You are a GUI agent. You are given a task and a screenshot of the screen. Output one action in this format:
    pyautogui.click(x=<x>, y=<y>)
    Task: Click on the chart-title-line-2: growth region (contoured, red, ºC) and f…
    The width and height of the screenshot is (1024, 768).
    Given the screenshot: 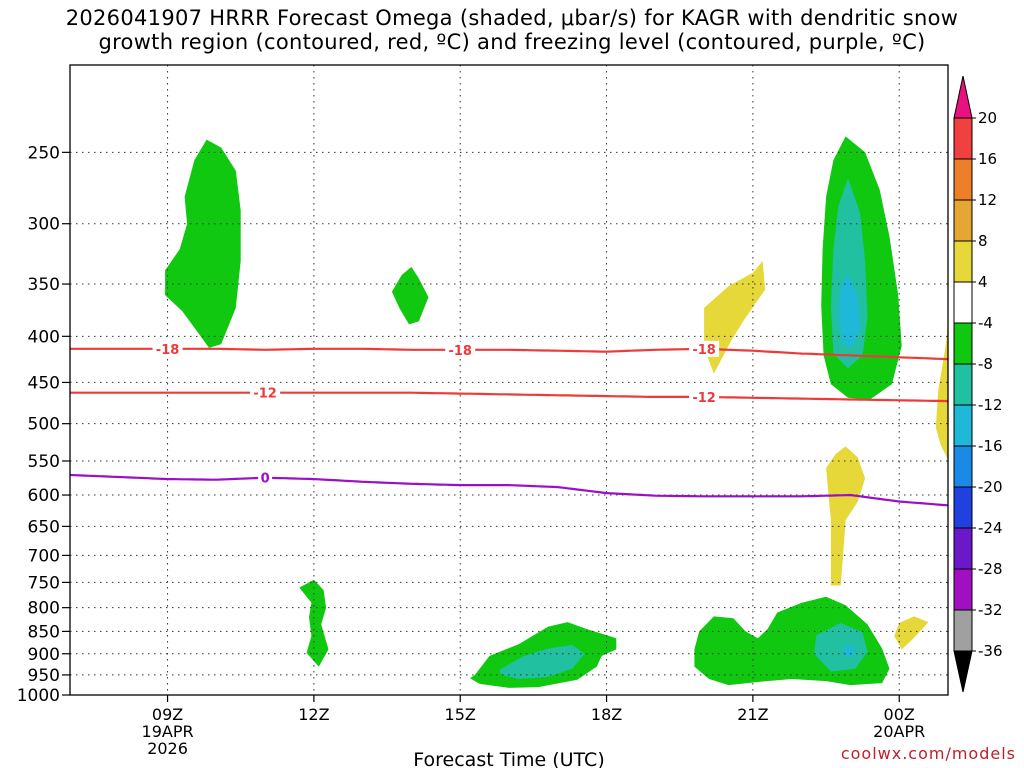 What is the action you would take?
    pyautogui.click(x=512, y=42)
    